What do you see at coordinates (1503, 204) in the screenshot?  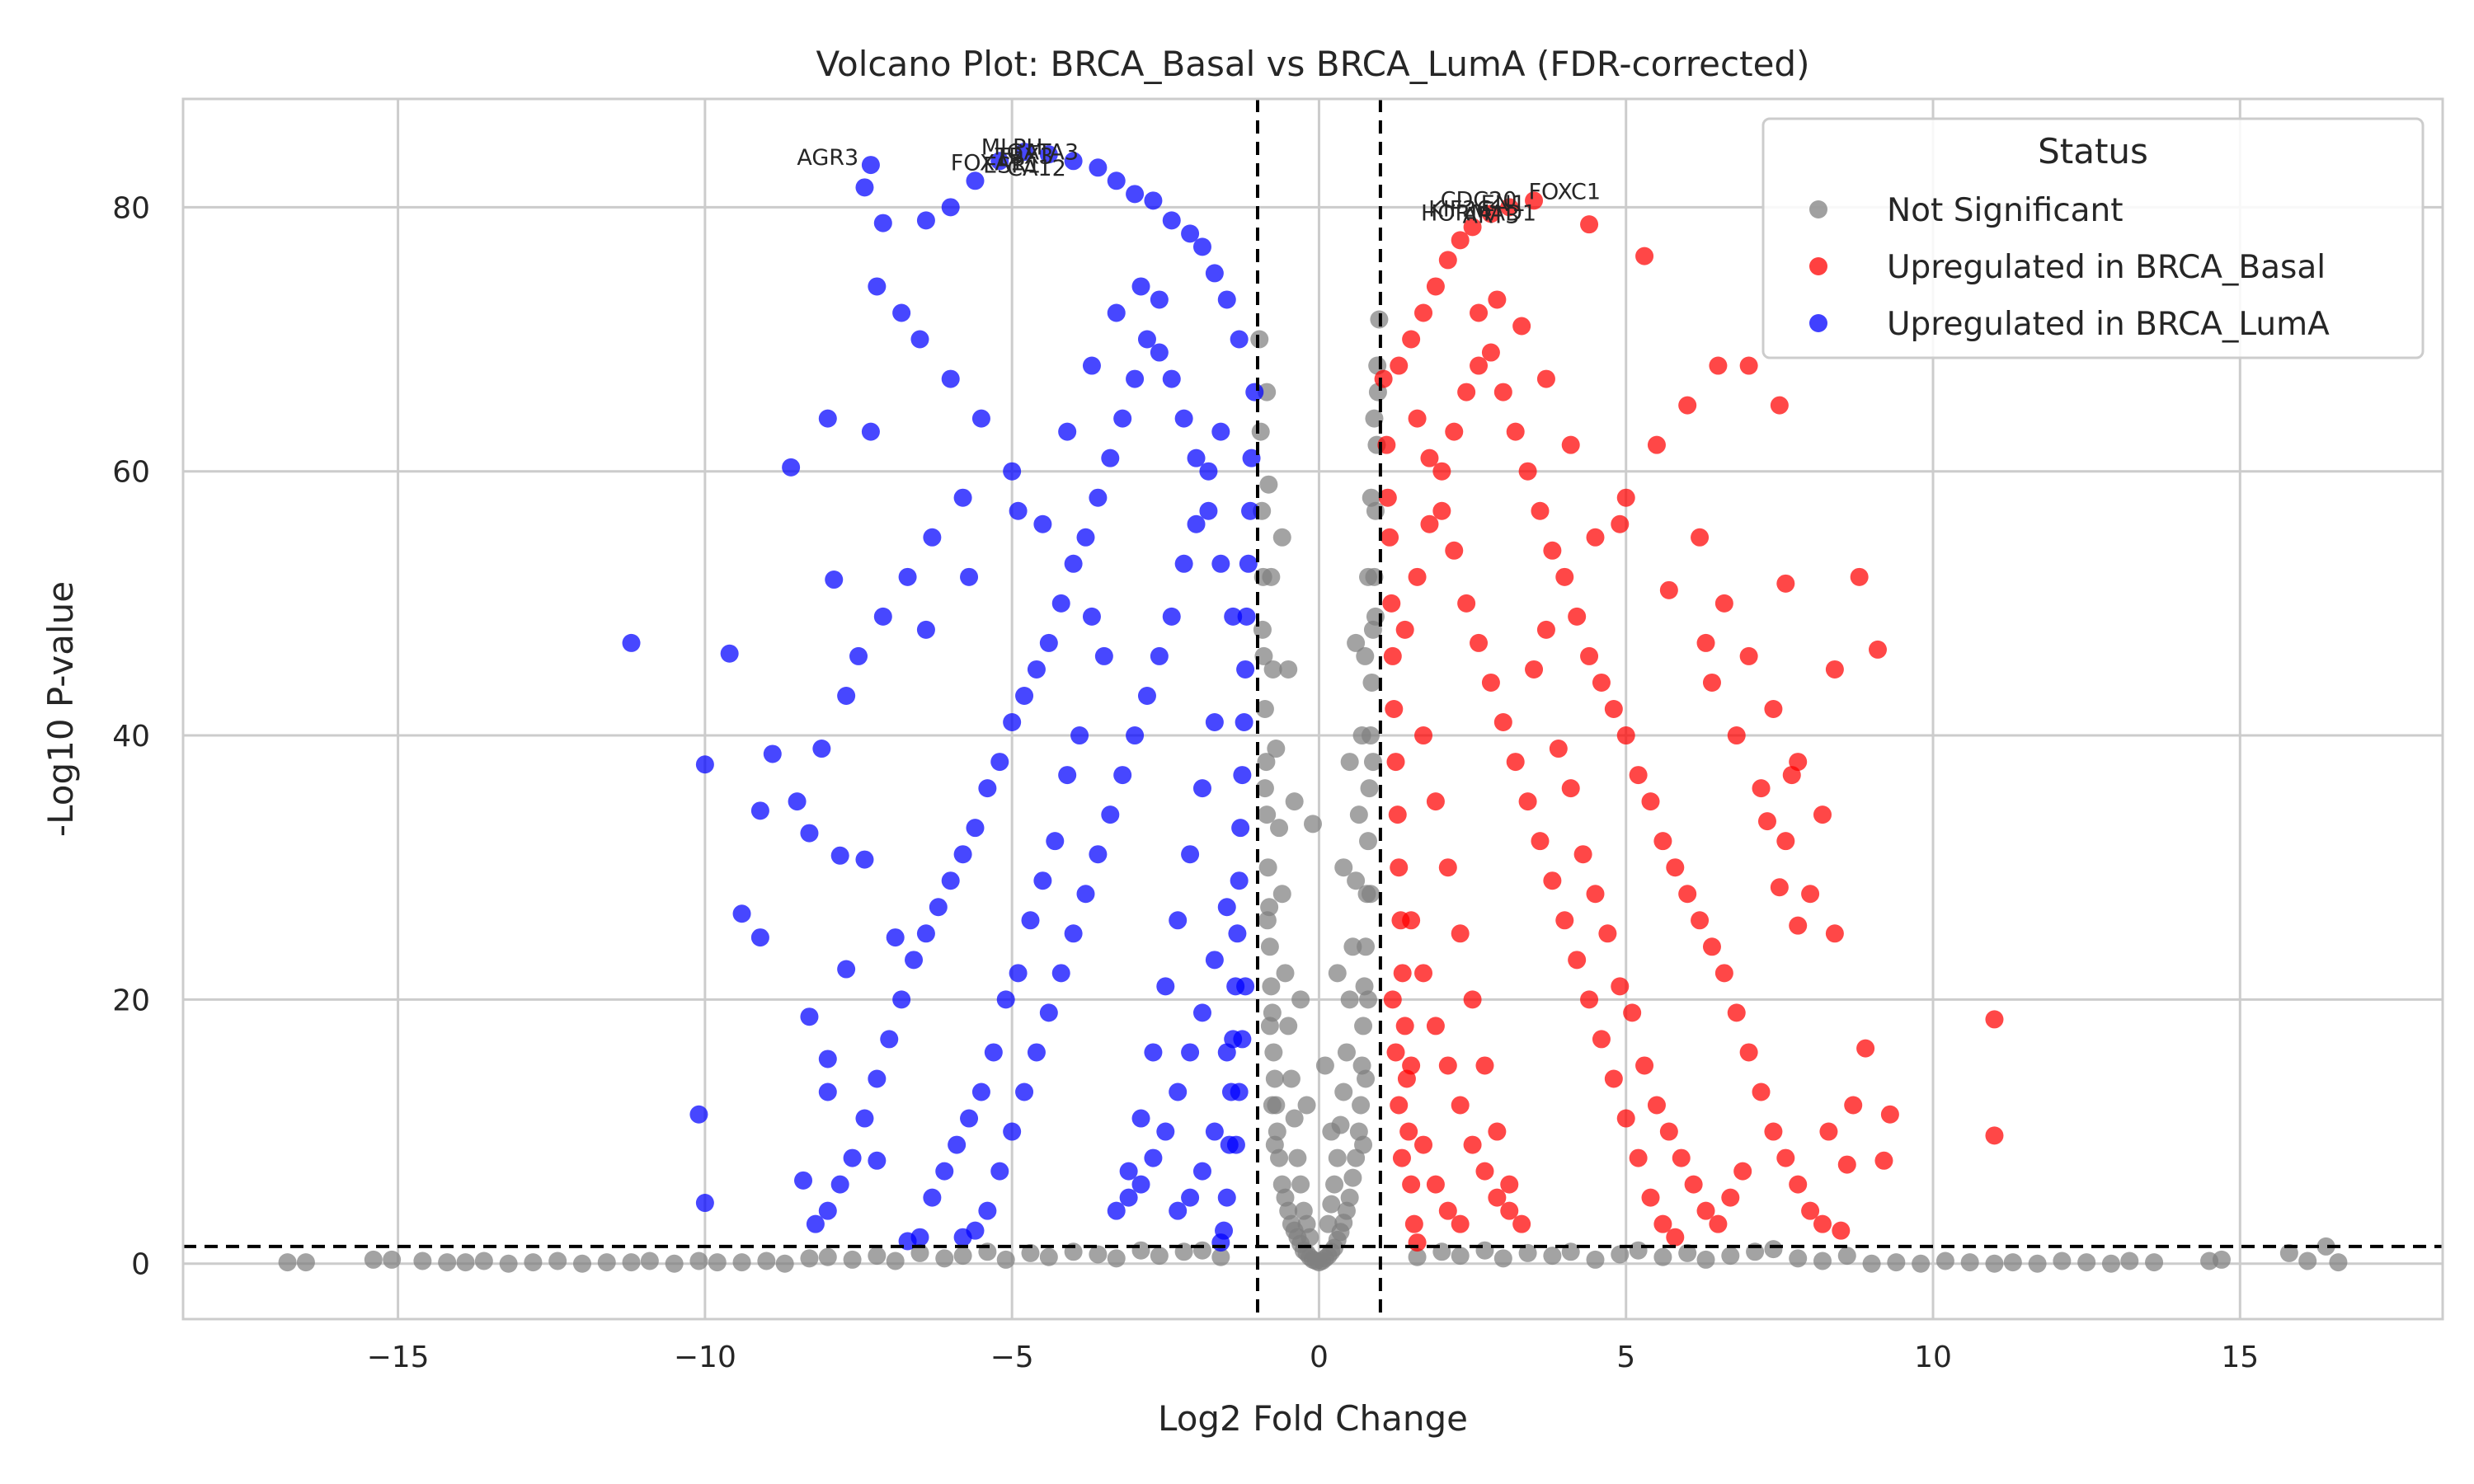 I see `gene-label: EN1` at bounding box center [1503, 204].